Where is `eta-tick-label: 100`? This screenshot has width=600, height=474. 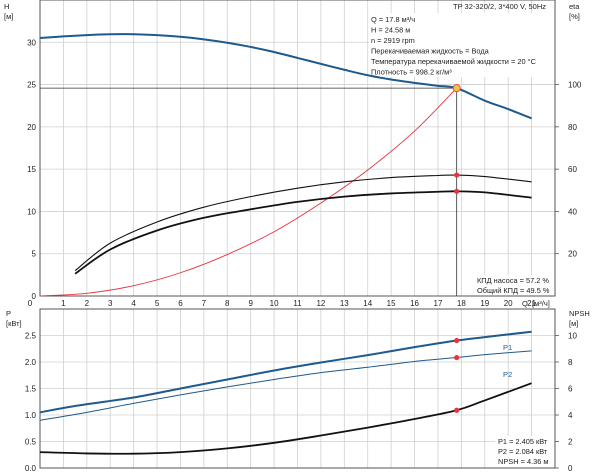
eta-tick-label: 100 is located at coordinates (575, 85).